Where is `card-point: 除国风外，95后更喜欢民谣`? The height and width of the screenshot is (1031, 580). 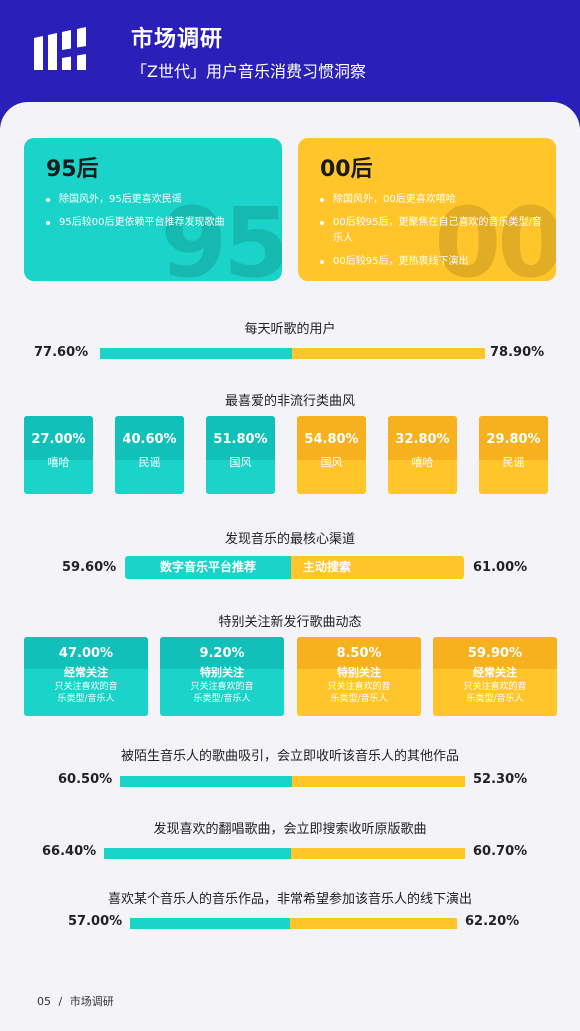 card-point: 除国风外，95后更喜欢民谣 is located at coordinates (158, 200).